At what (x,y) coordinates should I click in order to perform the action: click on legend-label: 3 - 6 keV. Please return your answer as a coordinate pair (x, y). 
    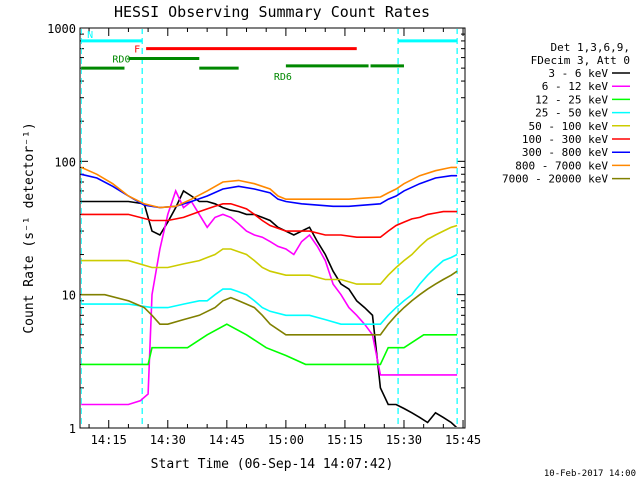
    Looking at the image, I should click on (578, 73).